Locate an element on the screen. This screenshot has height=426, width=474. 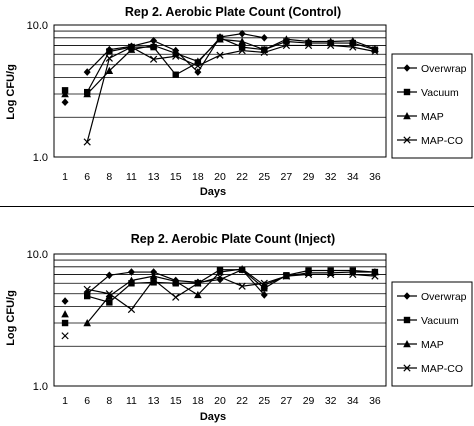
series-line-map is located at coordinates (230, 296).